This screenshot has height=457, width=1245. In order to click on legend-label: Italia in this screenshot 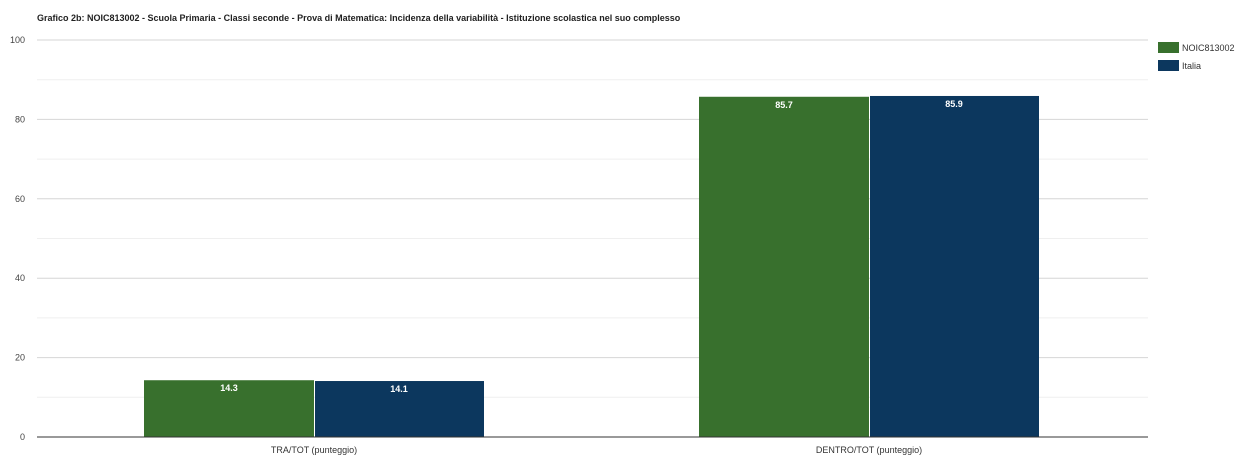, I will do `click(1191, 66)`.